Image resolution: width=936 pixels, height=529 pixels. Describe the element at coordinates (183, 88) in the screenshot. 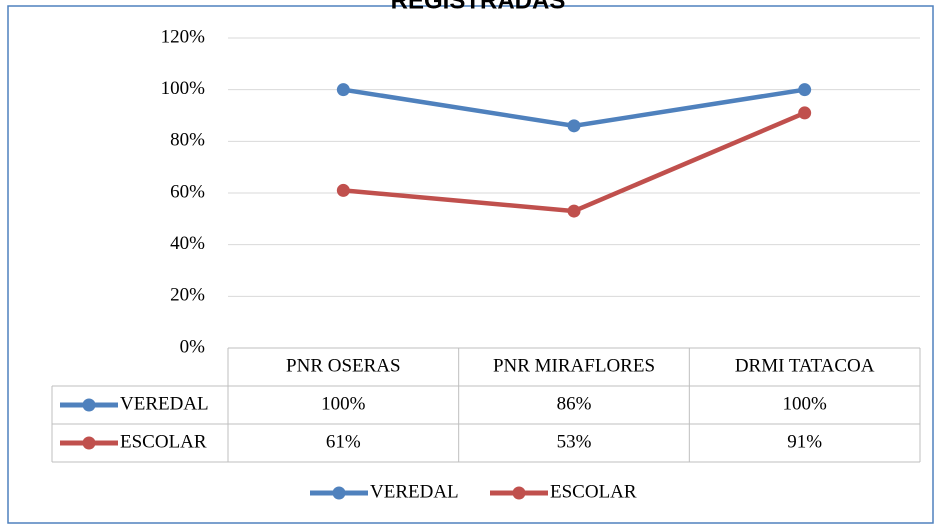

I see `y-tick-label: 100%` at that location.